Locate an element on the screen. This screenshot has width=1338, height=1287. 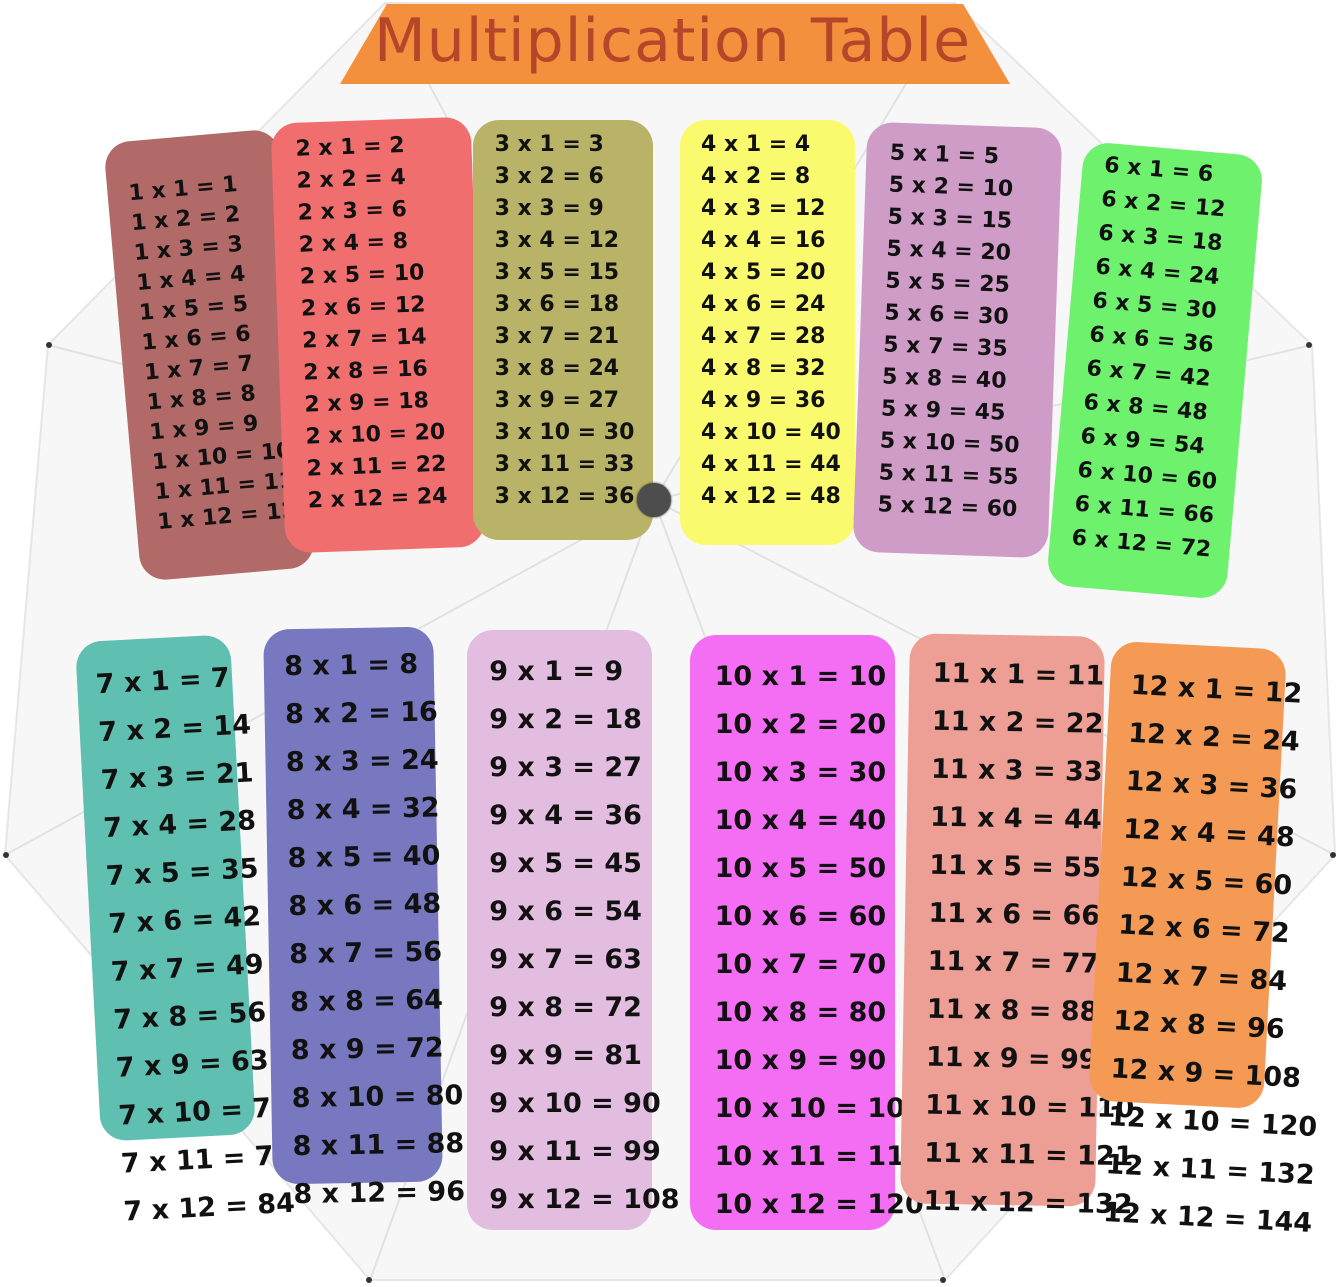
table-row: 12 x 8 = 96 is located at coordinates (1199, 1025).